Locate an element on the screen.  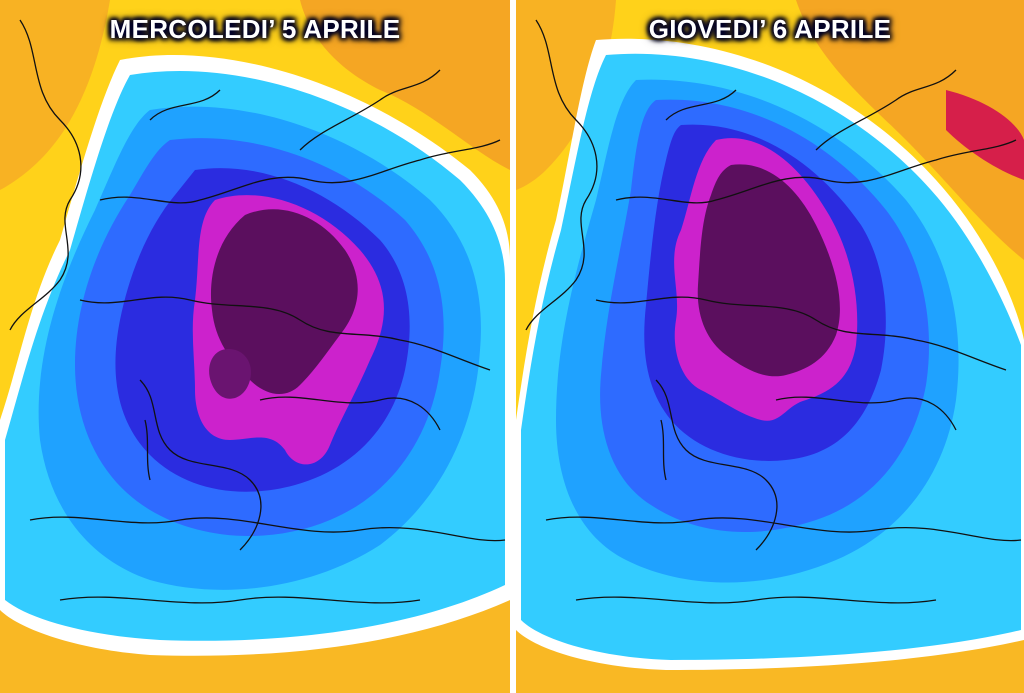
panel-title-thursday: GIOVEDI’ 6 APRILE is located at coordinates (770, 29).